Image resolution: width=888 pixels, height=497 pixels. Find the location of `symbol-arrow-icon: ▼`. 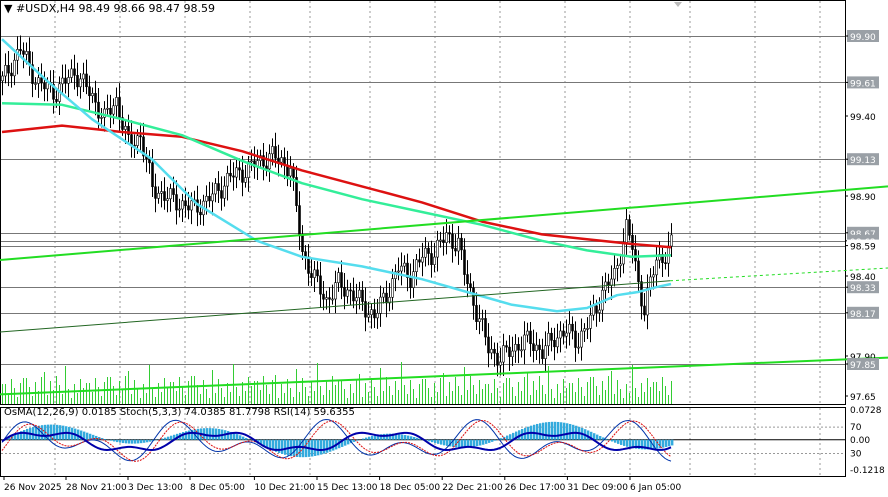

symbol-arrow-icon: ▼ is located at coordinates (8, 8).